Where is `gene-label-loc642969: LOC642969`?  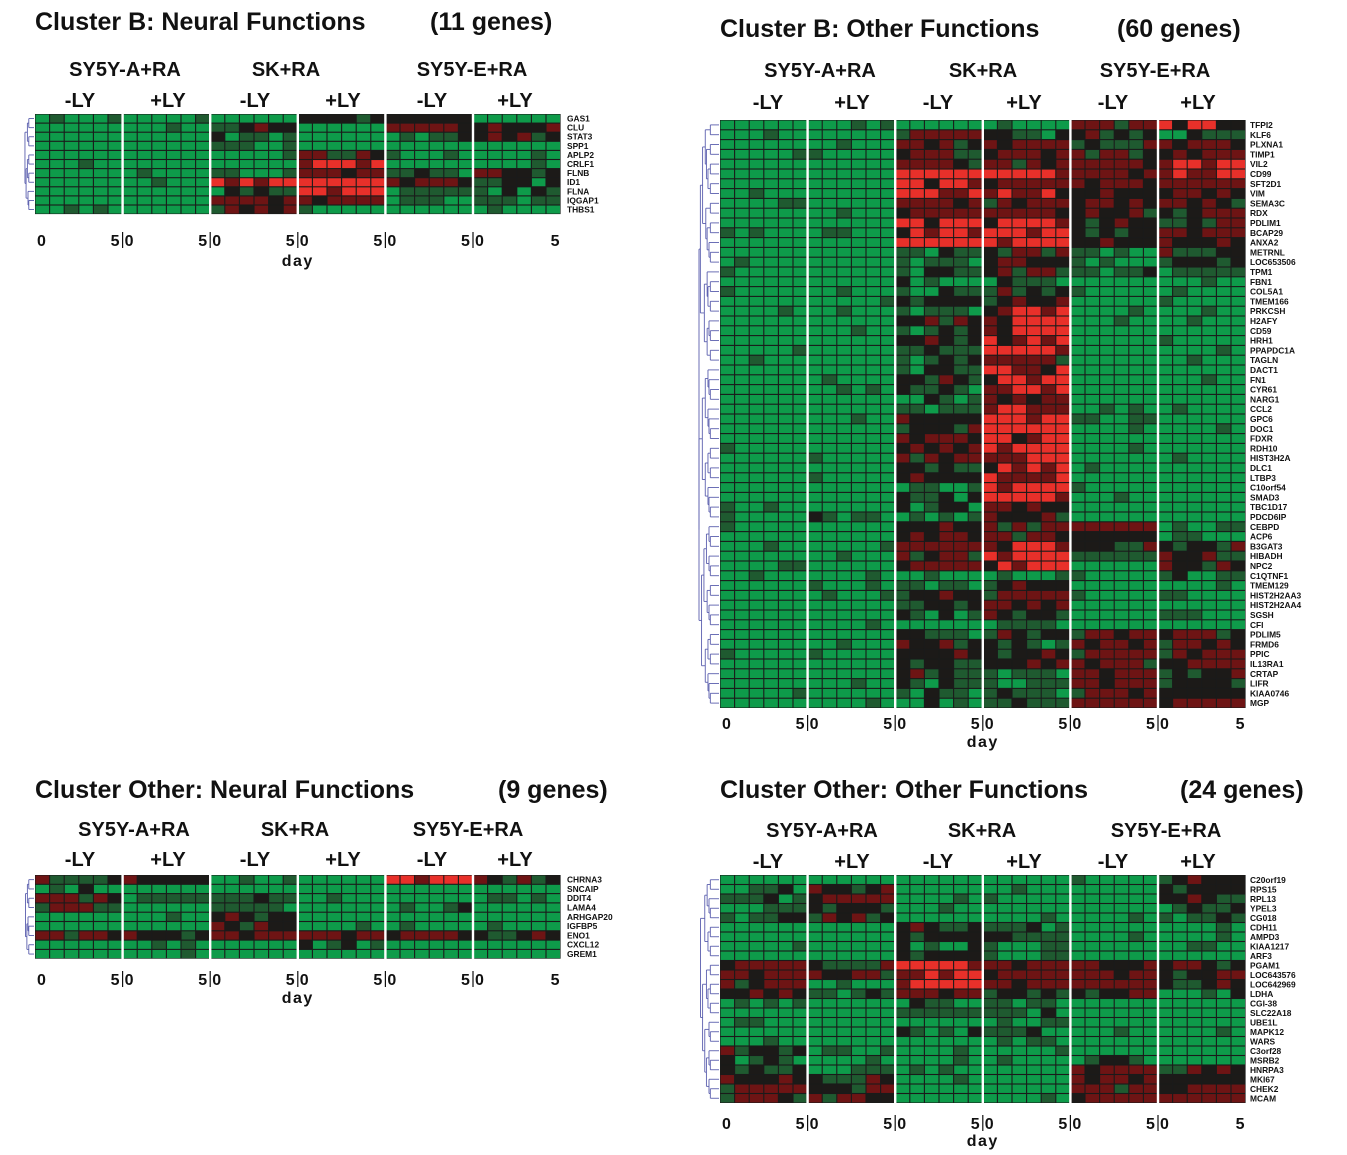
gene-label-loc642969: LOC642969 is located at coordinates (1273, 984).